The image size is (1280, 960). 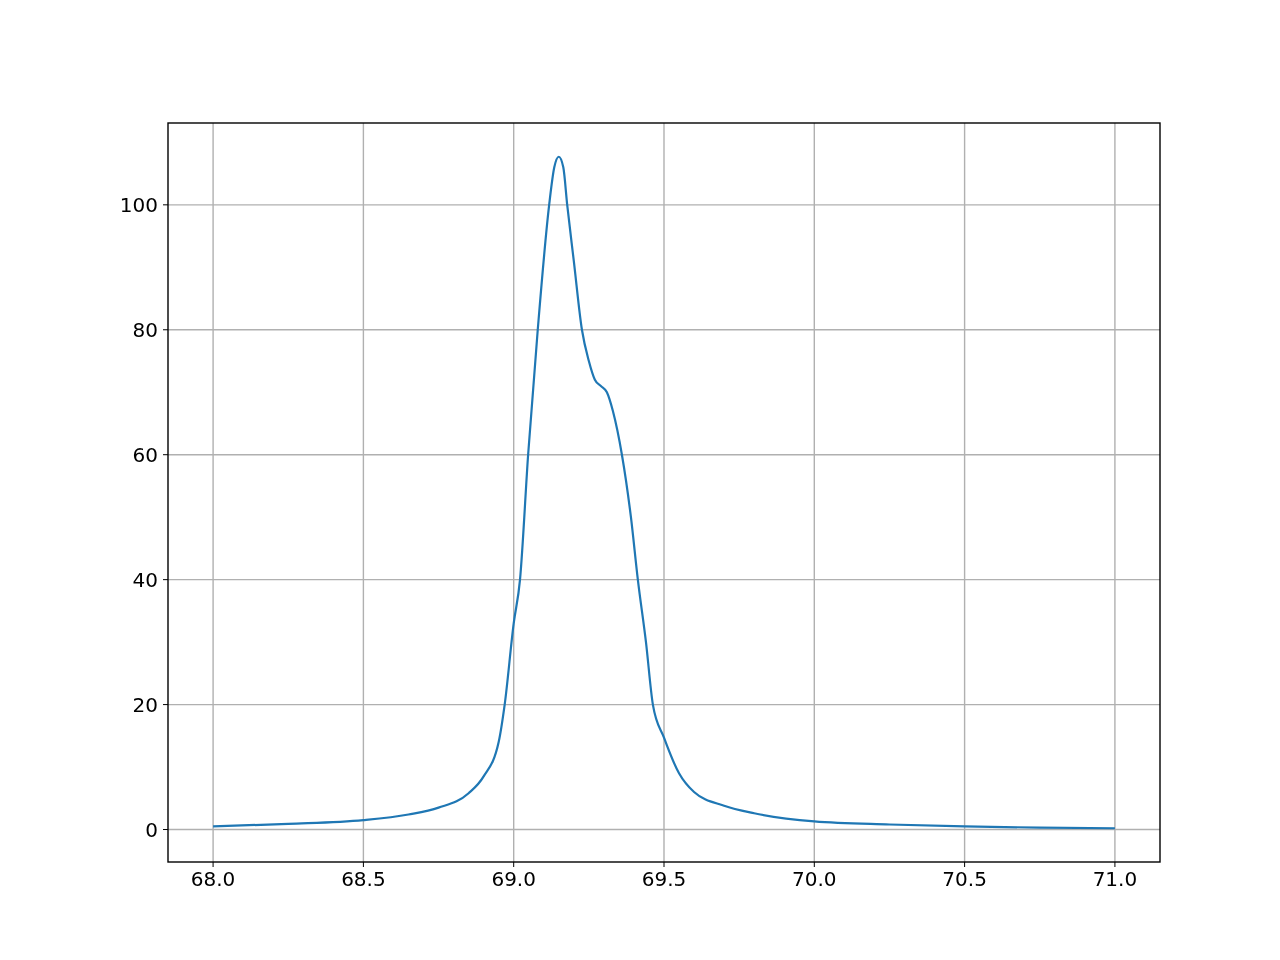 What do you see at coordinates (151, 829) in the screenshot?
I see `y-tick-label: 0` at bounding box center [151, 829].